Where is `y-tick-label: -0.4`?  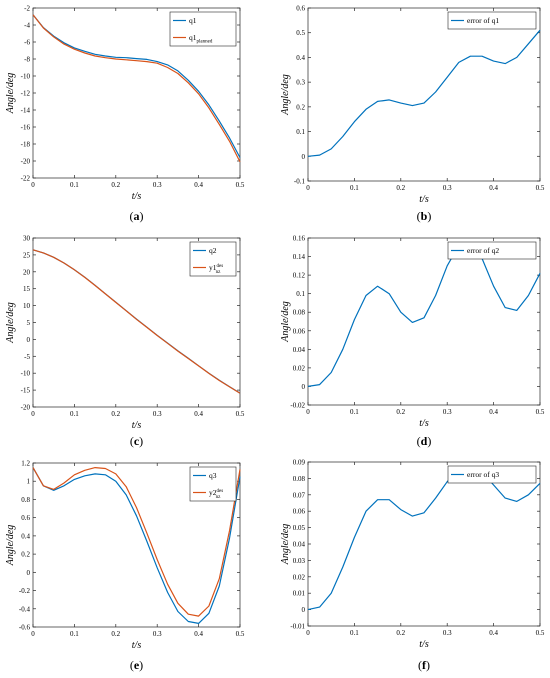 y-tick-label: -0.4 is located at coordinates (25, 609).